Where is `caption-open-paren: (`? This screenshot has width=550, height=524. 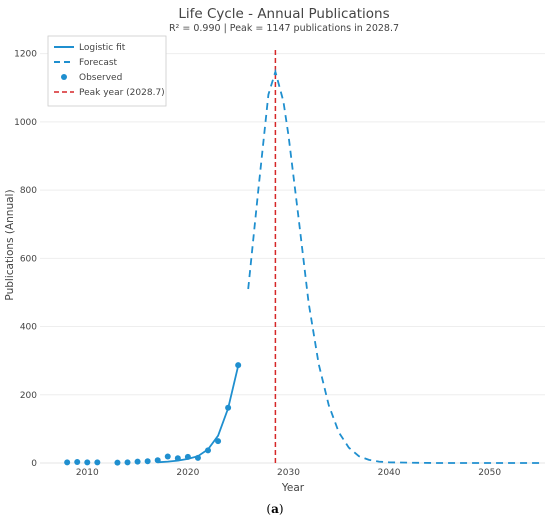
caption-open-paren: ( is located at coordinates (268, 509).